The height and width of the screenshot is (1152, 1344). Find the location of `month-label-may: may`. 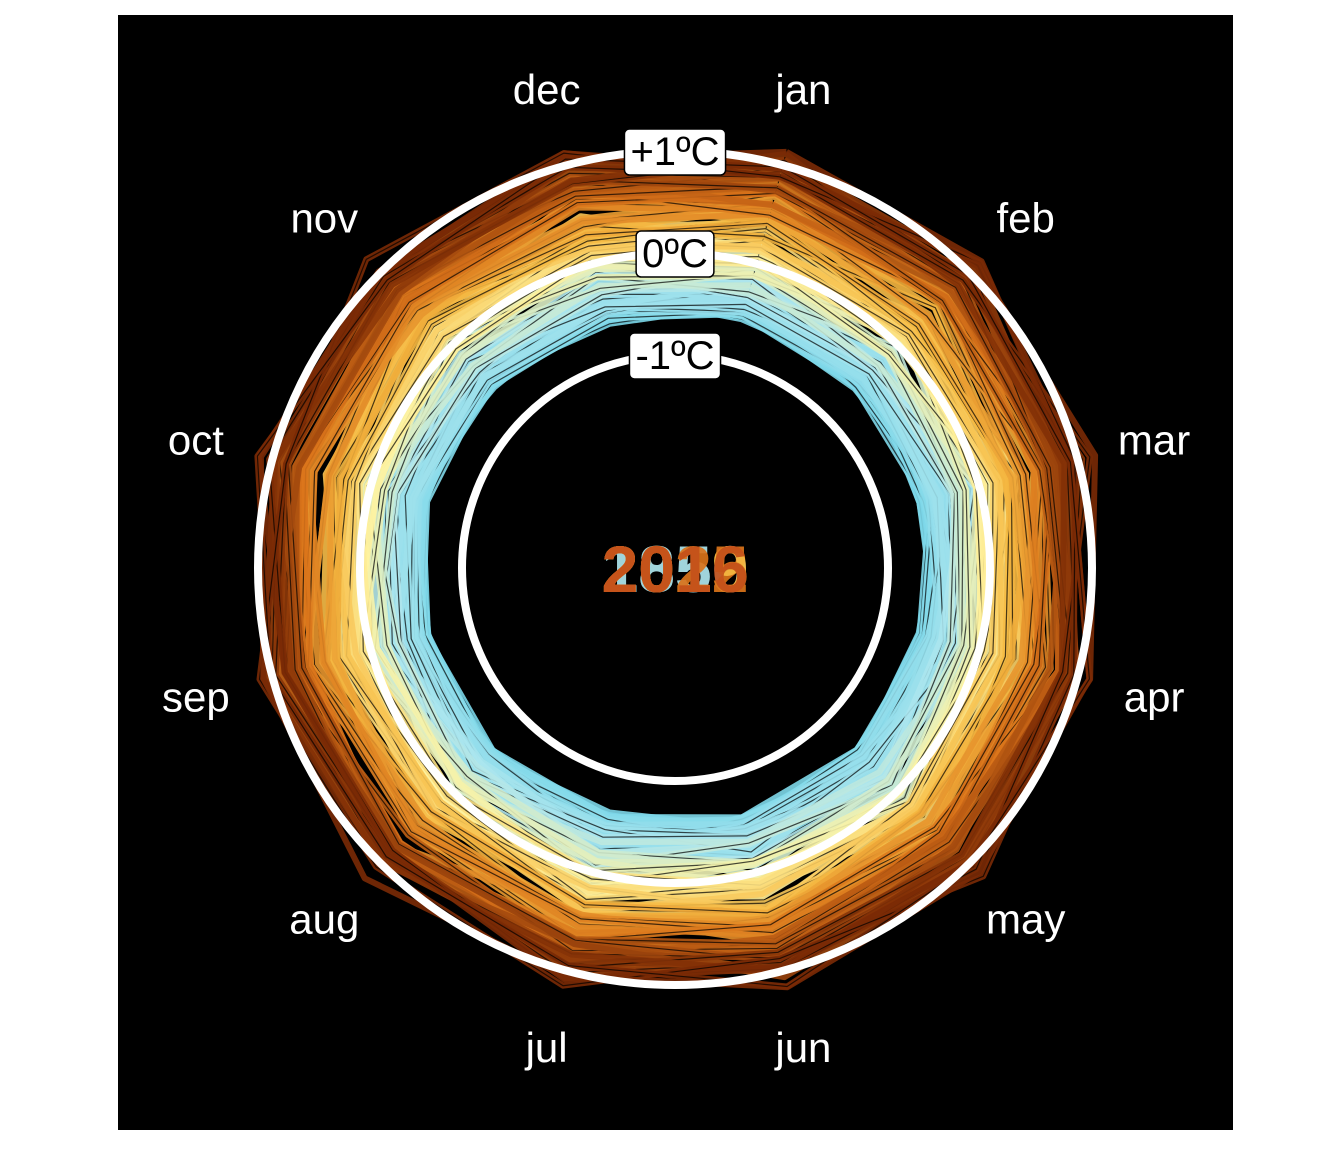

month-label-may: may is located at coordinates (1025, 919).